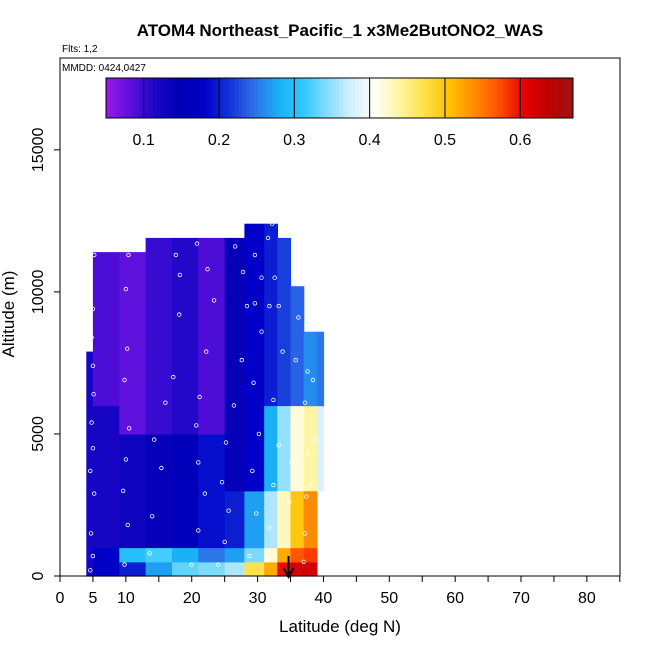 This screenshot has height=650, width=650. I want to click on x-axis-label: Latitude (deg N), so click(340, 626).